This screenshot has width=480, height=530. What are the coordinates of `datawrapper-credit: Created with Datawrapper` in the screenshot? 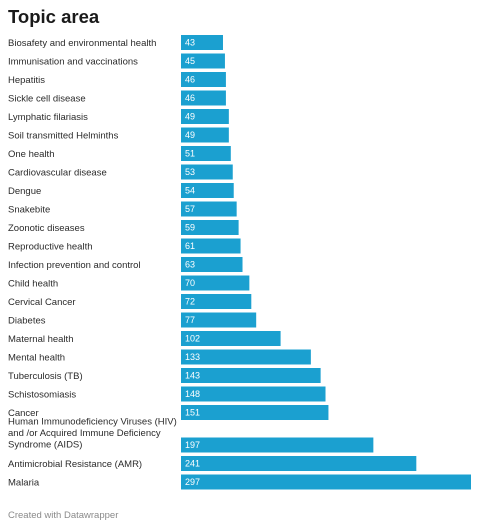 It's located at (63, 515).